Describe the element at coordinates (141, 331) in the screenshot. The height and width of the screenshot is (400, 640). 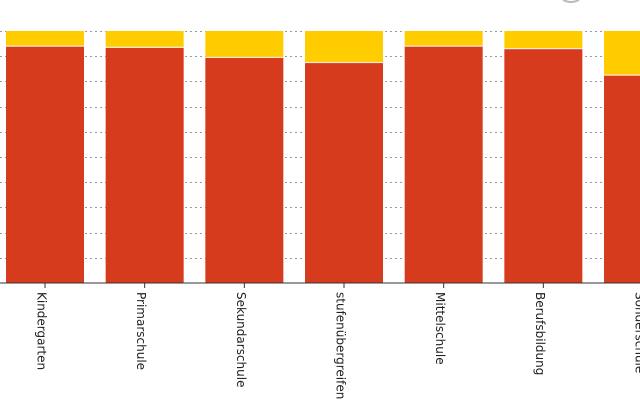
I see `x-tick-label: Primarschule` at that location.